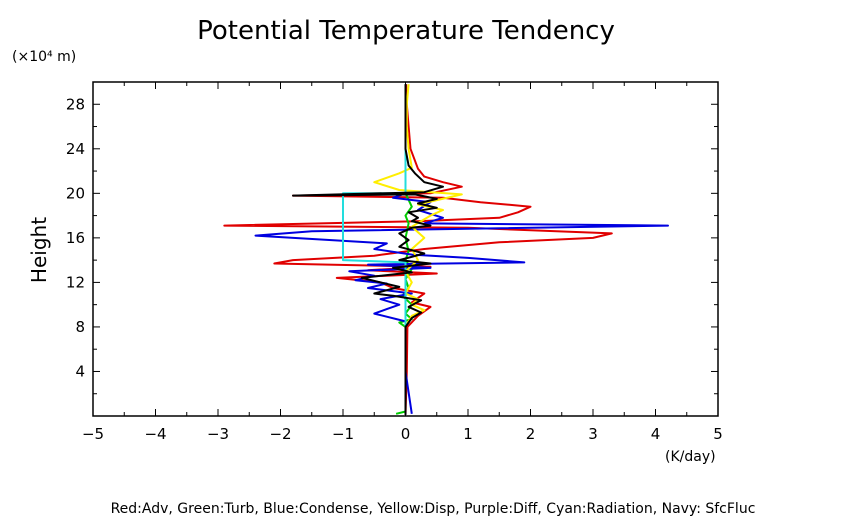  I want to click on x-tick-label: −5, so click(93, 434).